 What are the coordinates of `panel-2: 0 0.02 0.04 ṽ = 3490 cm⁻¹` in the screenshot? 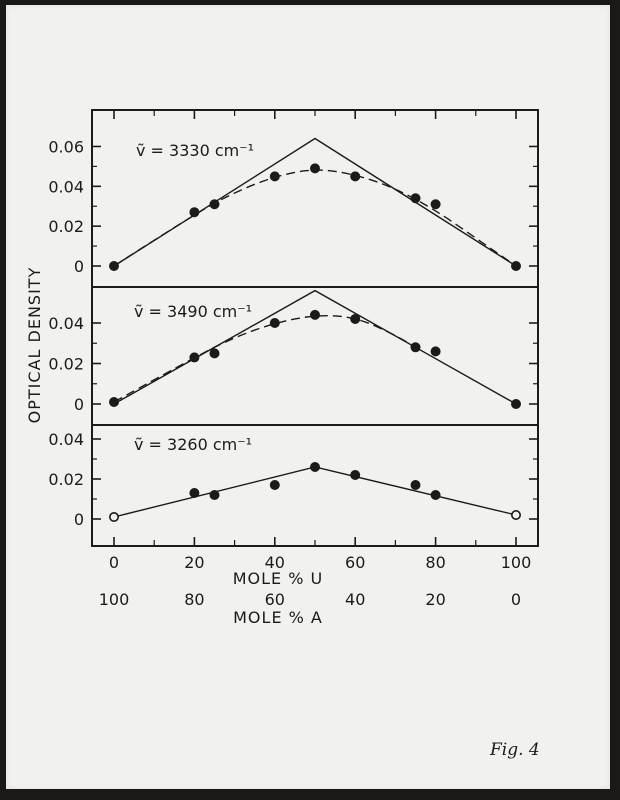 It's located at (293, 351).